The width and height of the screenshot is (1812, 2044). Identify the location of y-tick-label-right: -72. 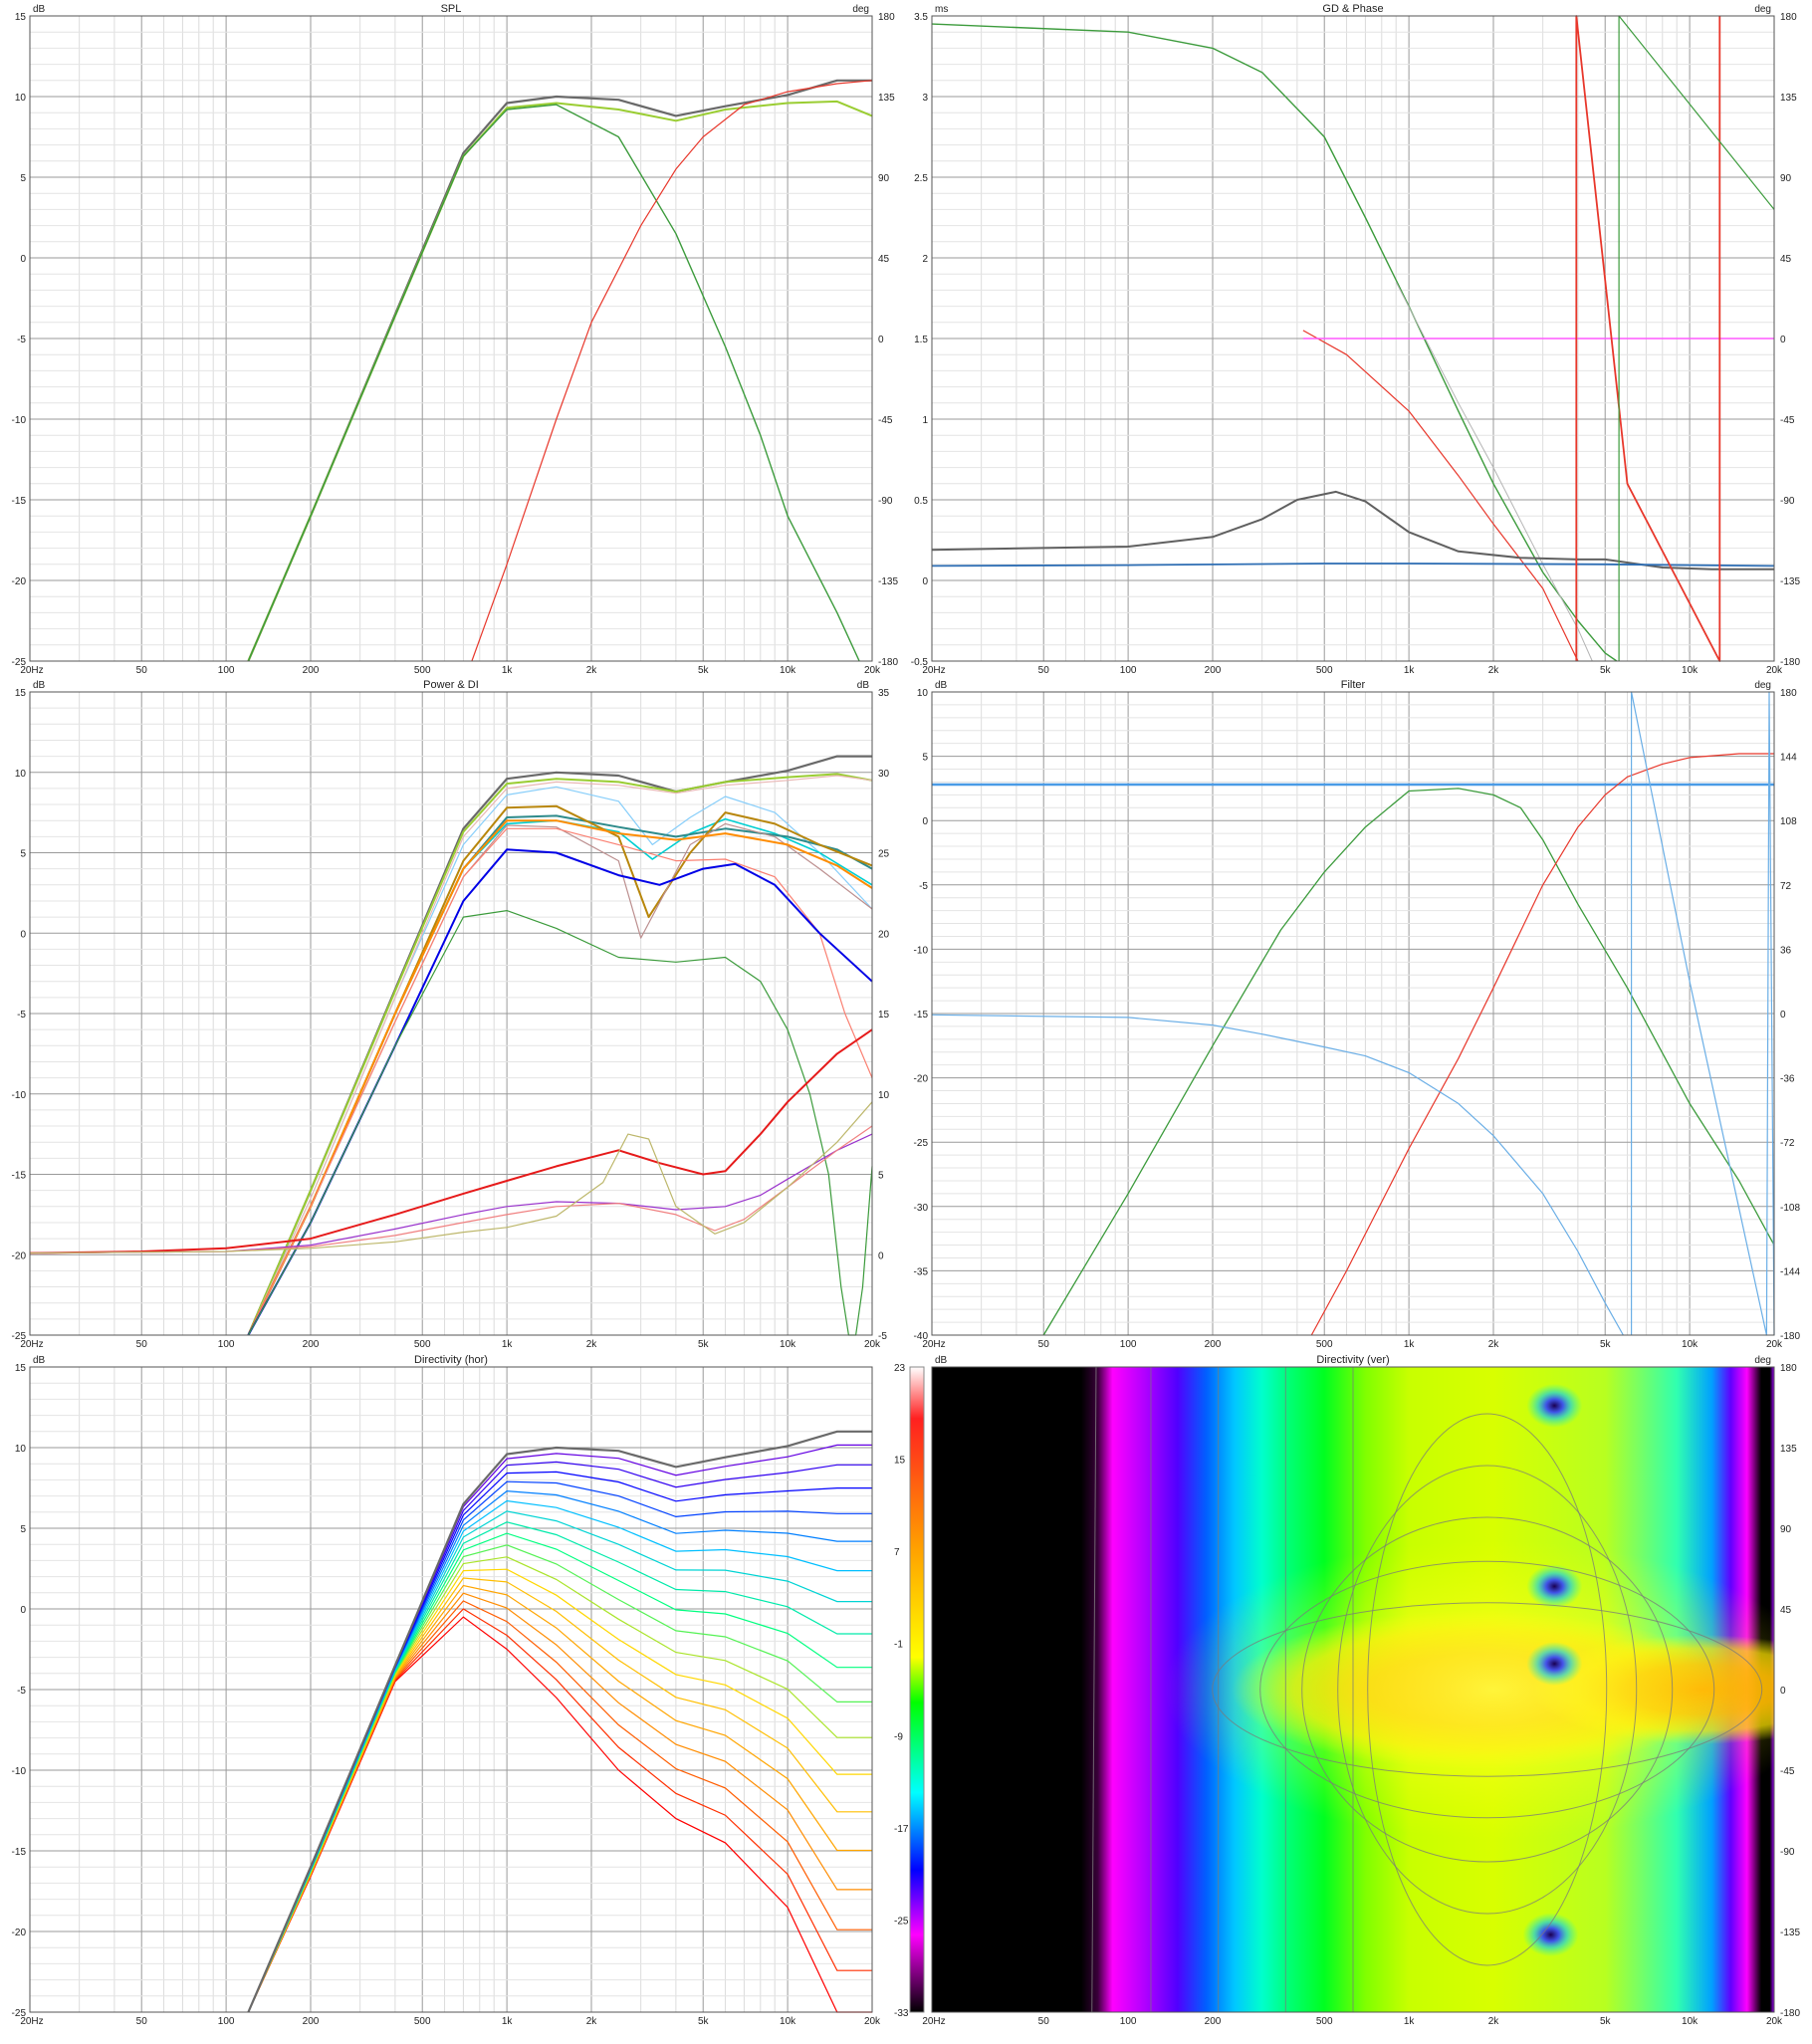
(1787, 1144).